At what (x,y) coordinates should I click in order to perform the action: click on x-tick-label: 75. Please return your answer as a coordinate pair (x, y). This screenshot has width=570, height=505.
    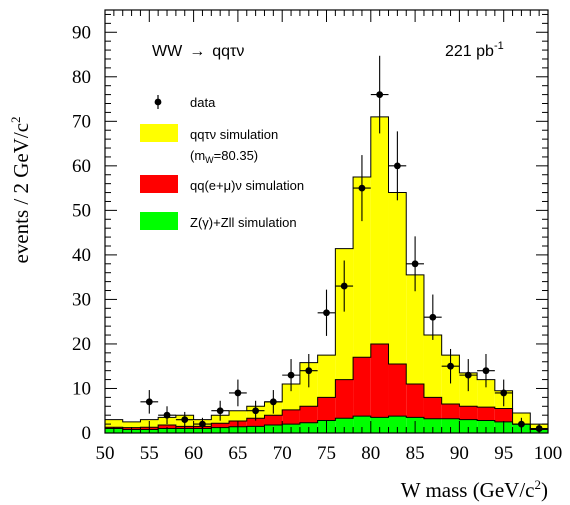
    Looking at the image, I should click on (326, 453).